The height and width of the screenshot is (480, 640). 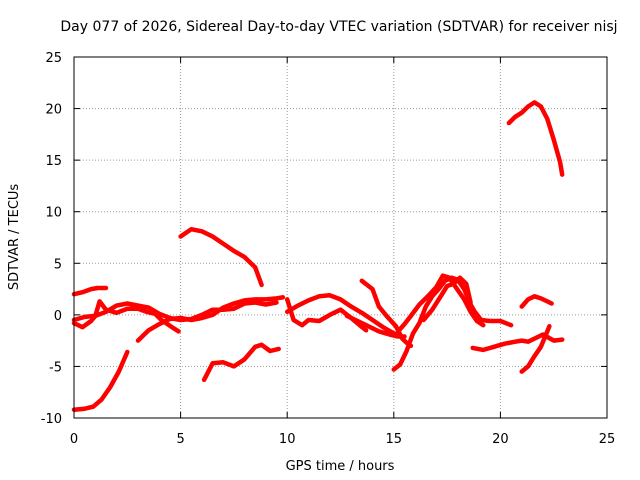 What do you see at coordinates (74, 439) in the screenshot?
I see `x-tick-label: 0` at bounding box center [74, 439].